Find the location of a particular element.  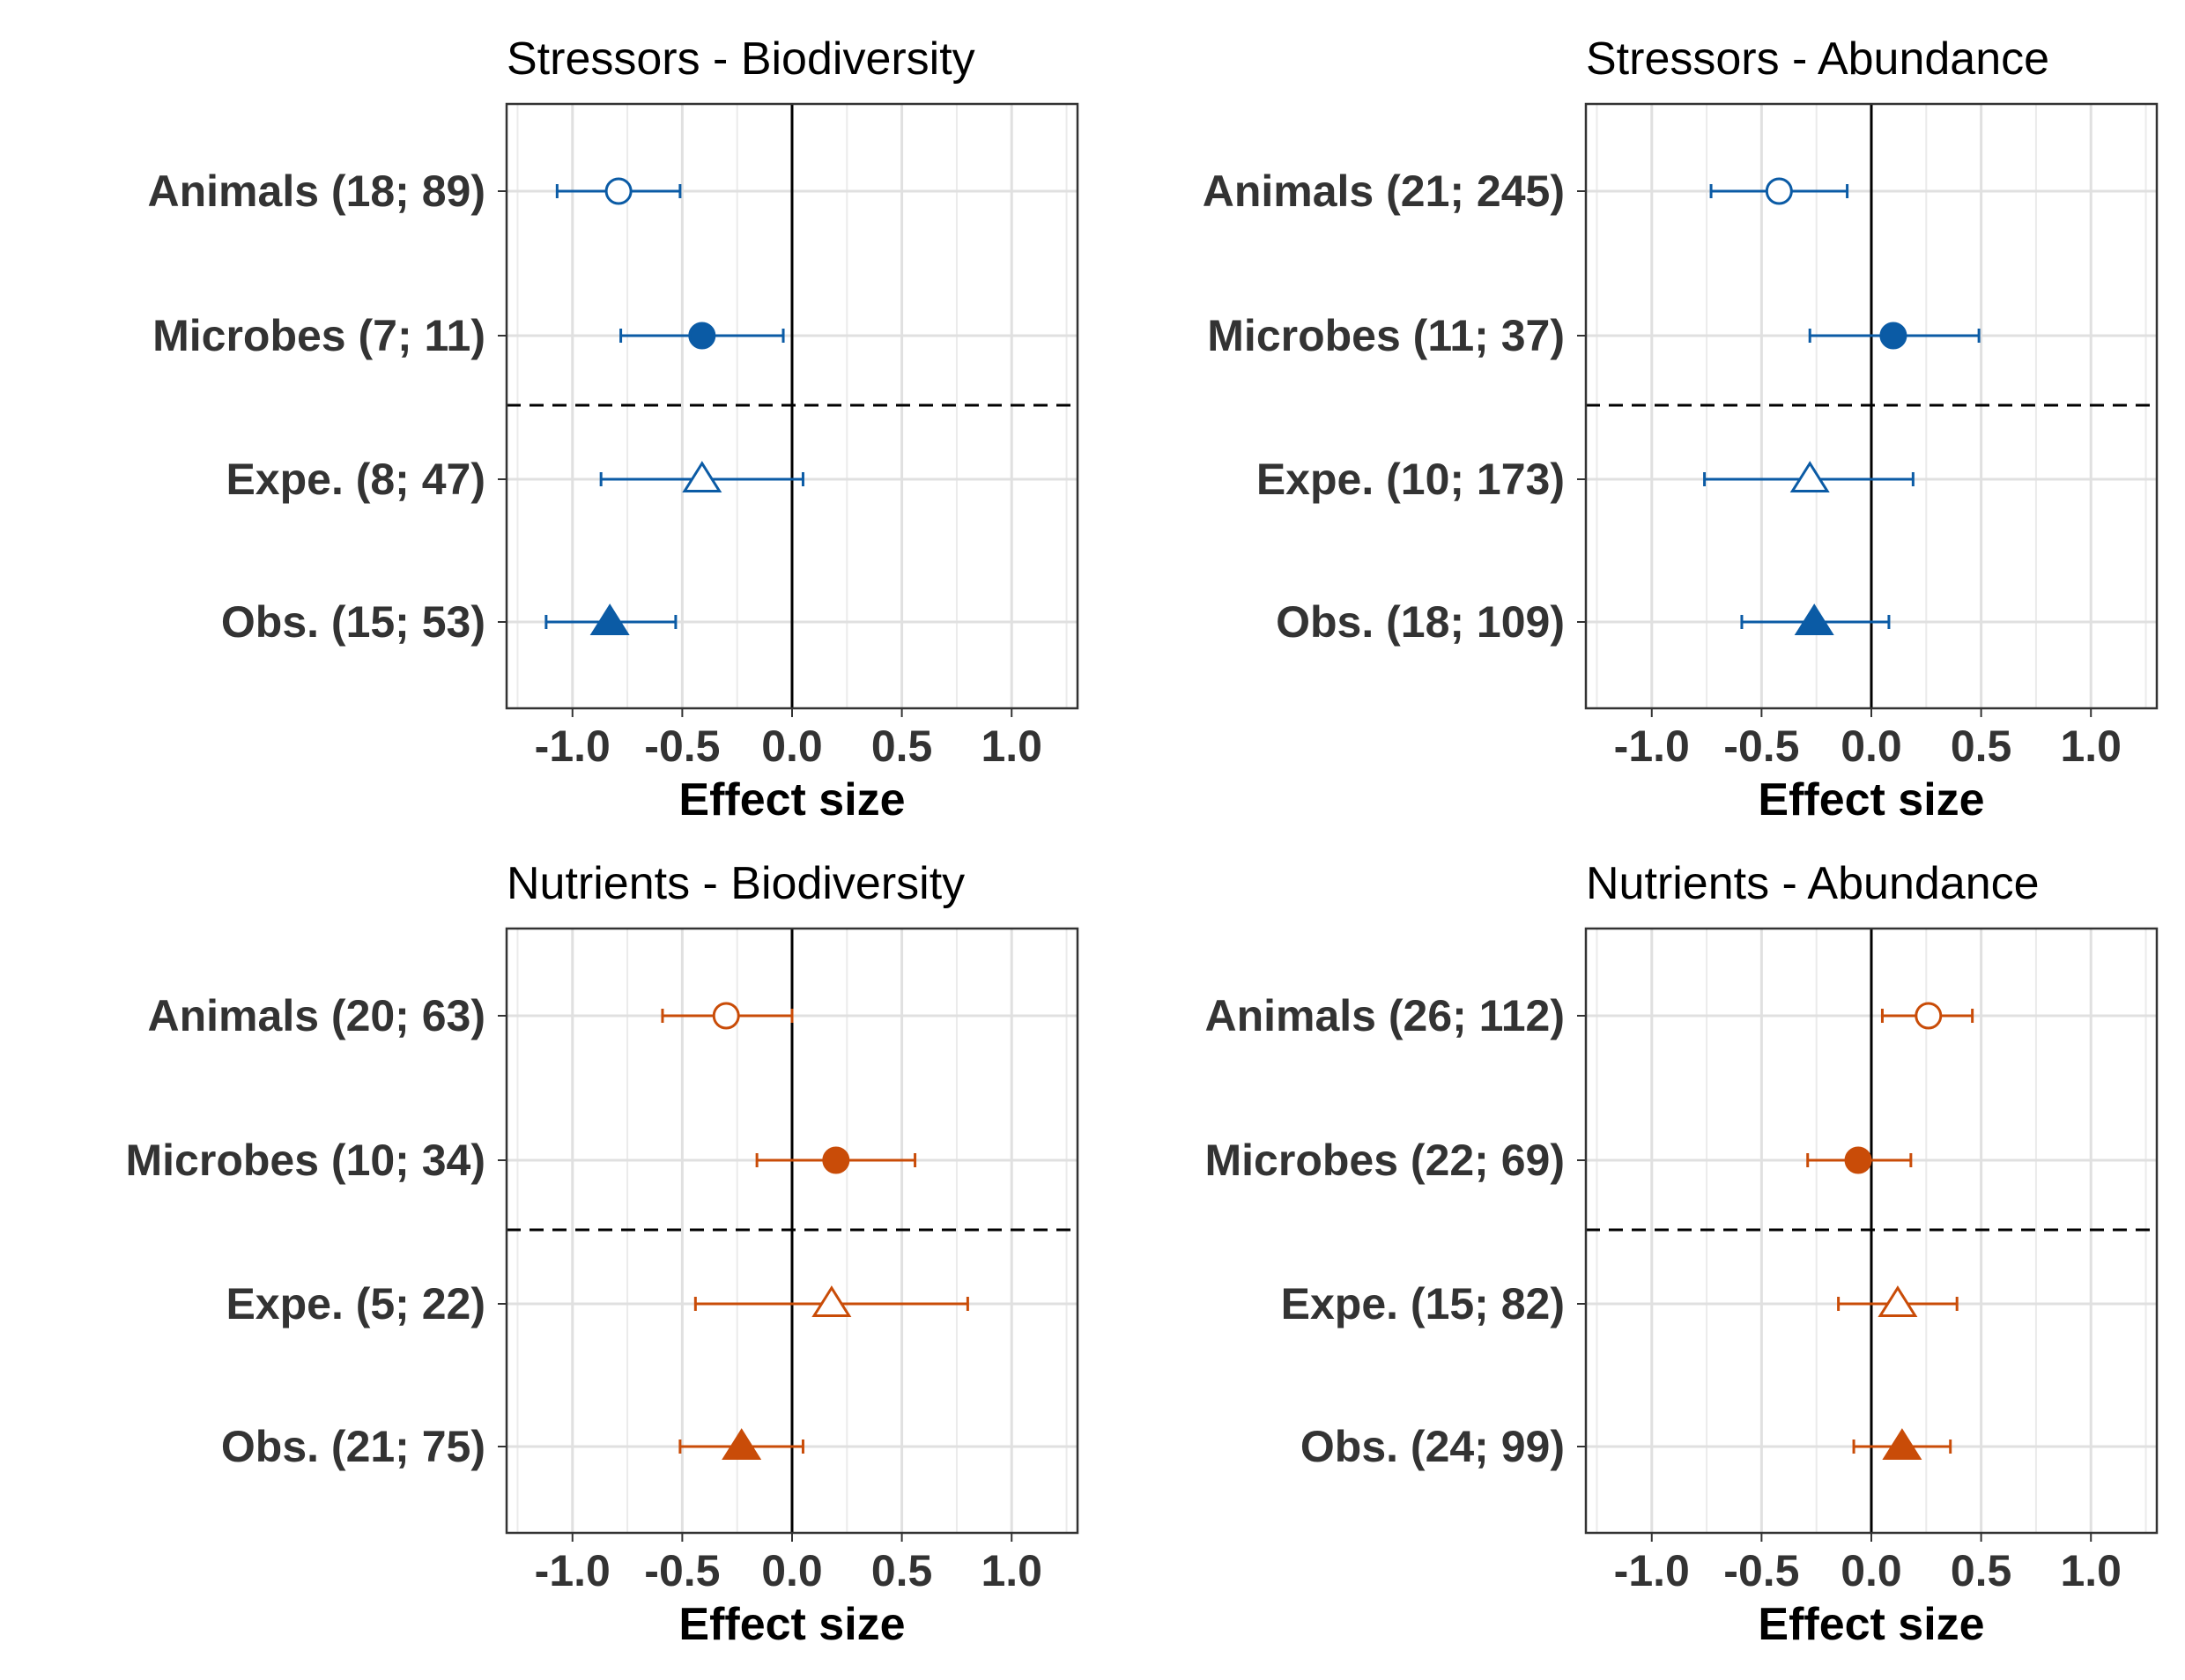

row-label-expe: Expe. (8; 47) is located at coordinates (355, 479).